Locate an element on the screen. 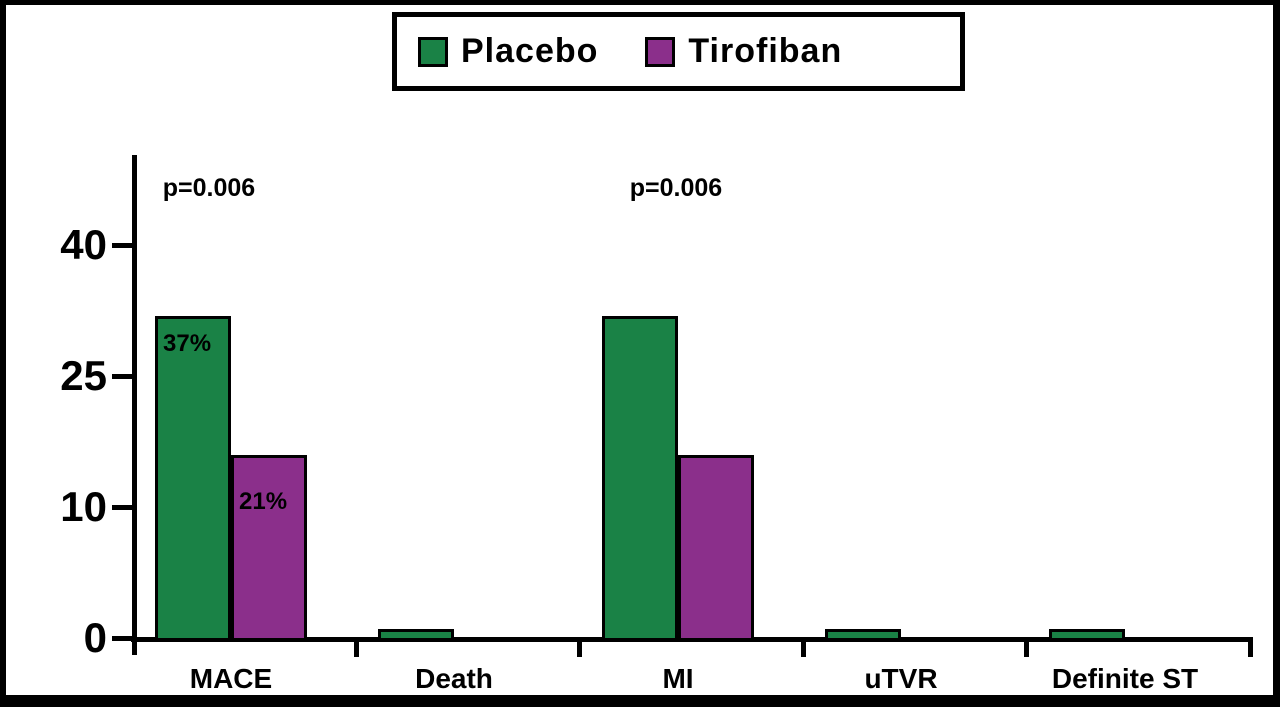 This screenshot has width=1280, height=707. x-category-label: uTVR is located at coordinates (901, 678).